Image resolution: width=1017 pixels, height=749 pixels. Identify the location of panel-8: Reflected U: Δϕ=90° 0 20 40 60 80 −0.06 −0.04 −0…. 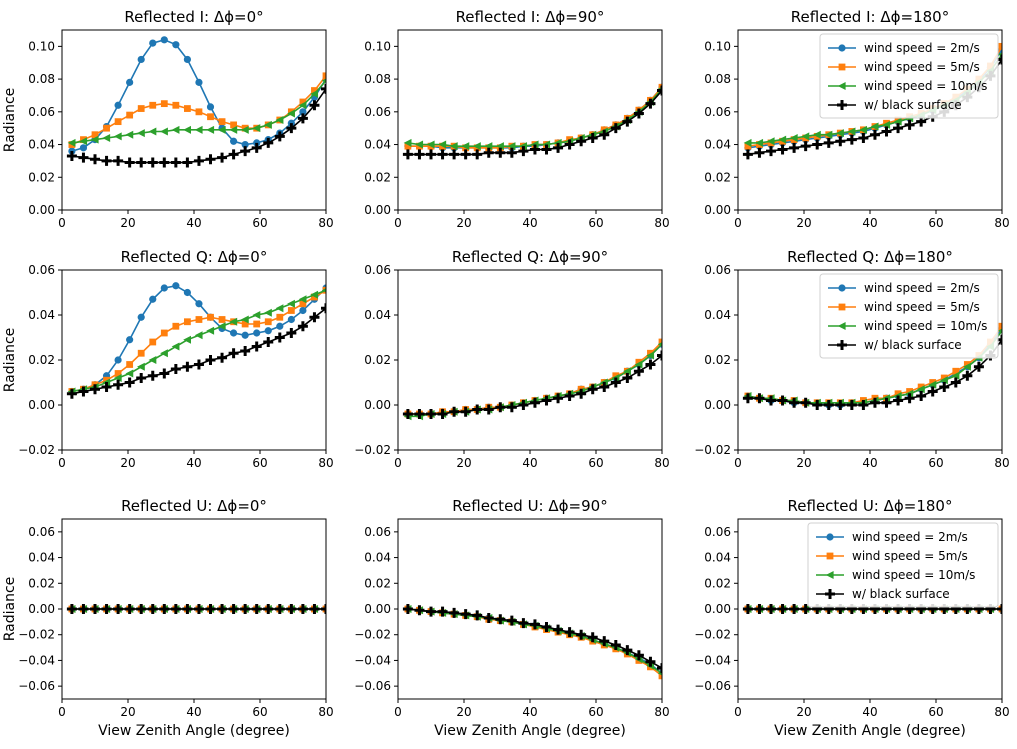
(511, 618).